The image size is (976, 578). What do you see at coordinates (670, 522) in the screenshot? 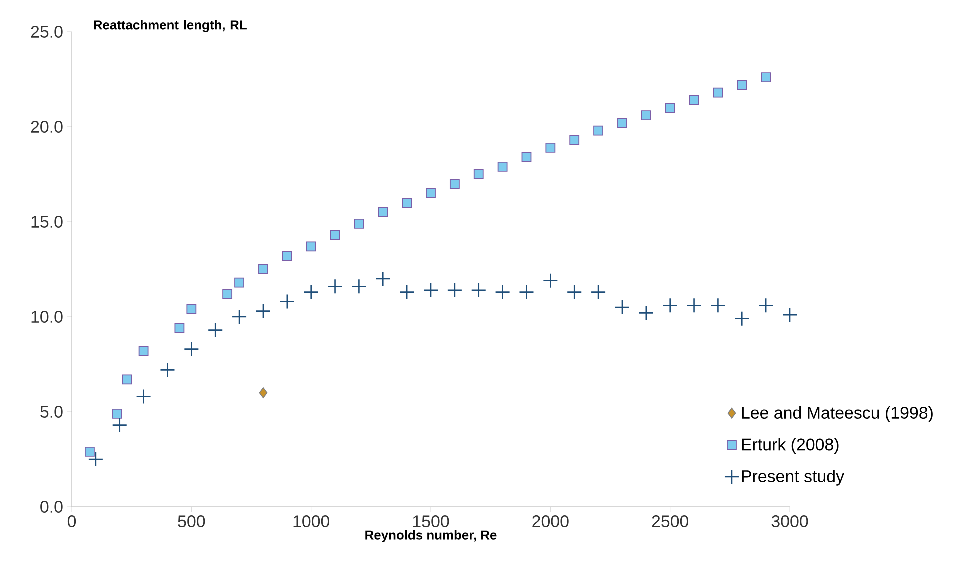
I see `x-tick-label: 2500` at bounding box center [670, 522].